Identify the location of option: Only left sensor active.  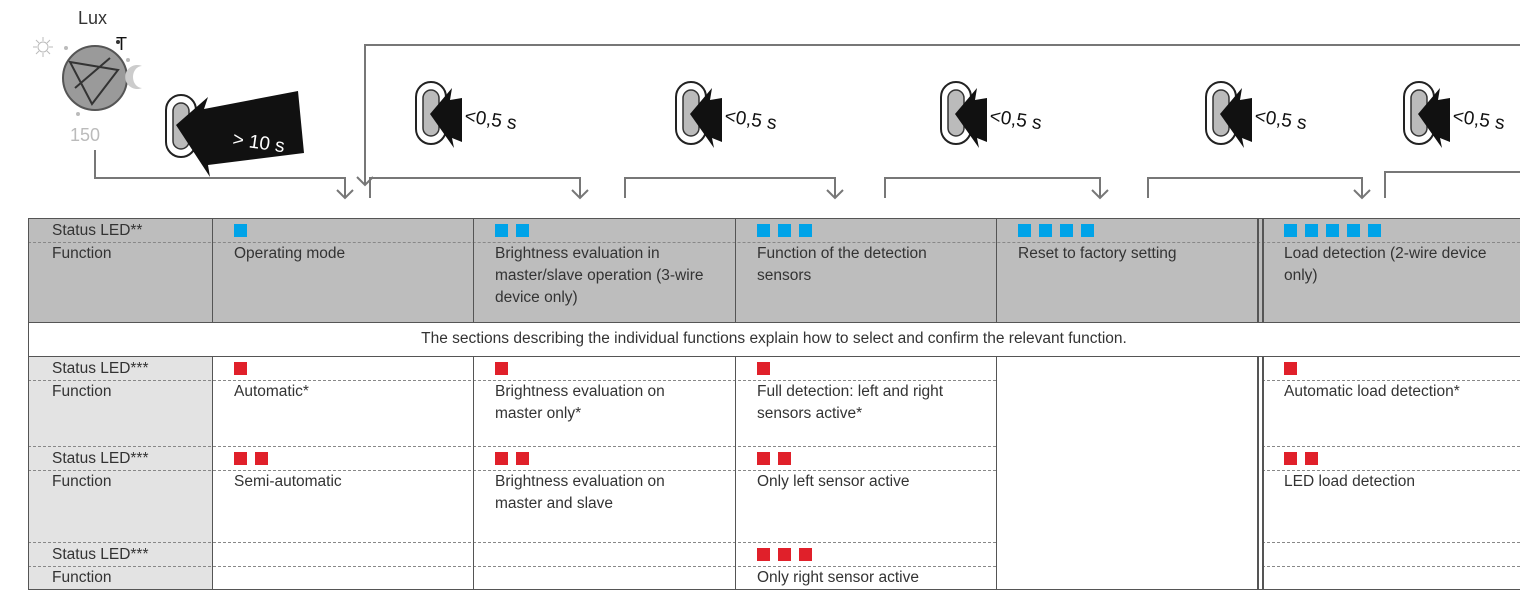
(833, 481).